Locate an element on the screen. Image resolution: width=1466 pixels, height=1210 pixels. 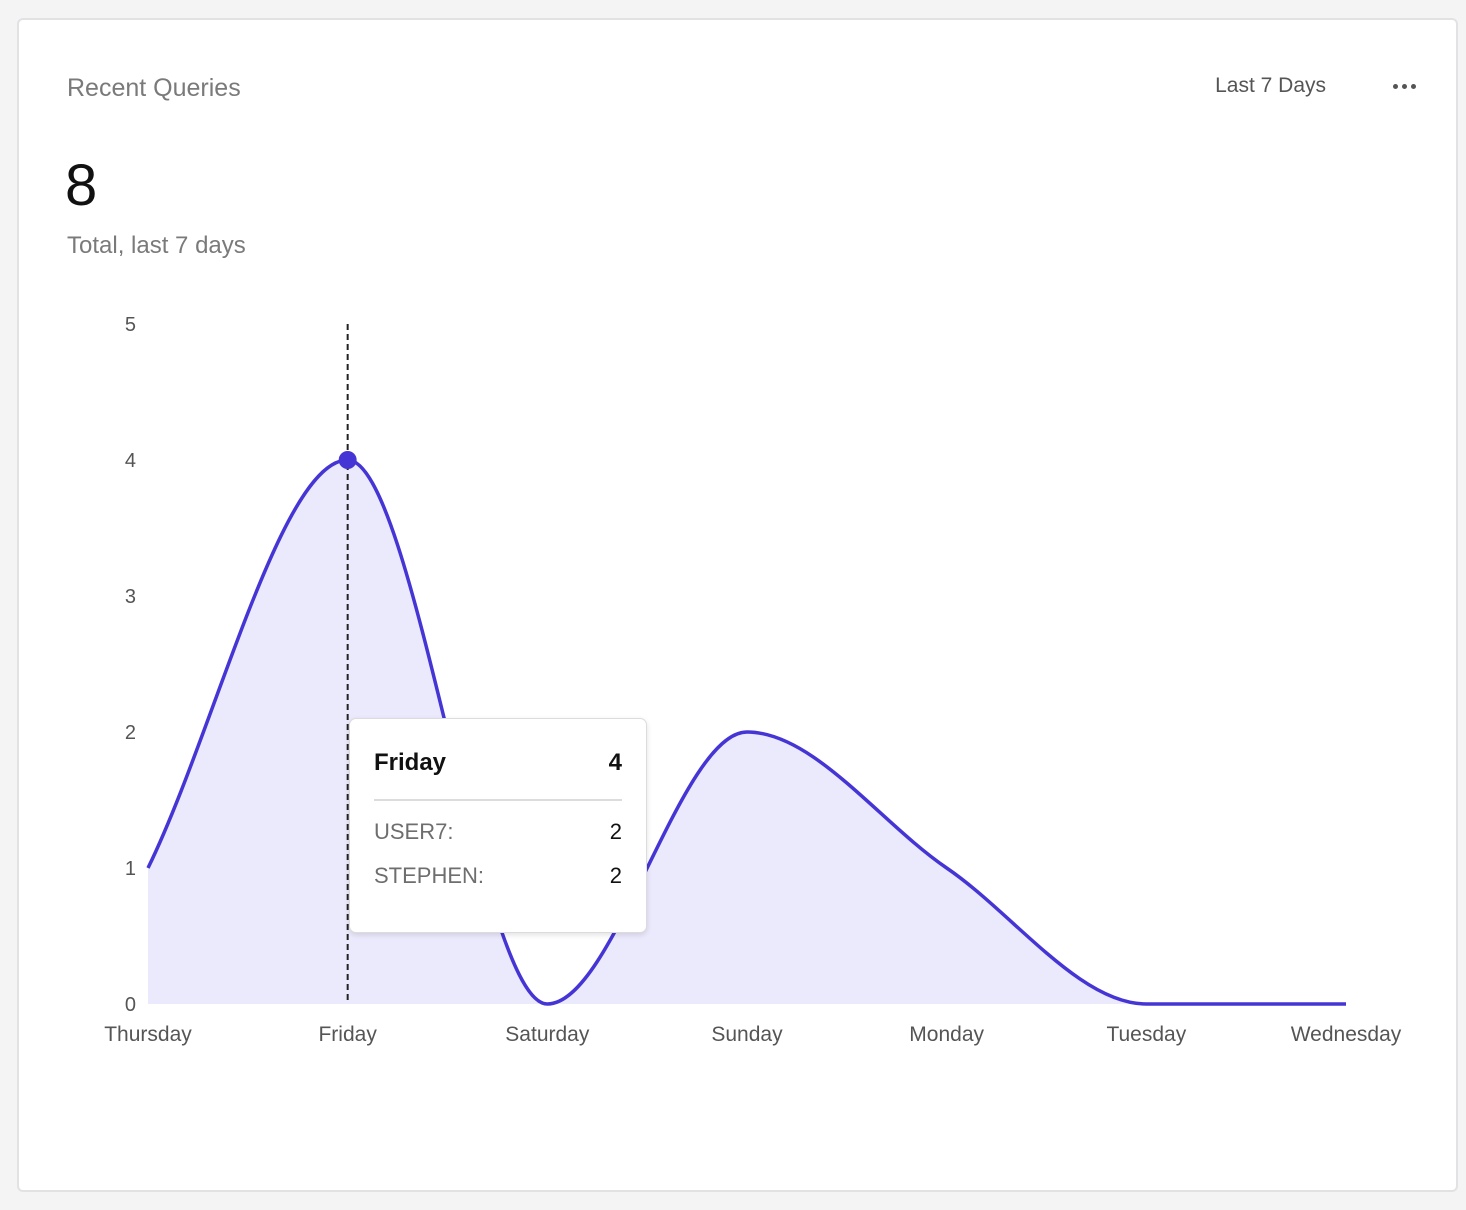
x-tick-label: Monday is located at coordinates (946, 1034).